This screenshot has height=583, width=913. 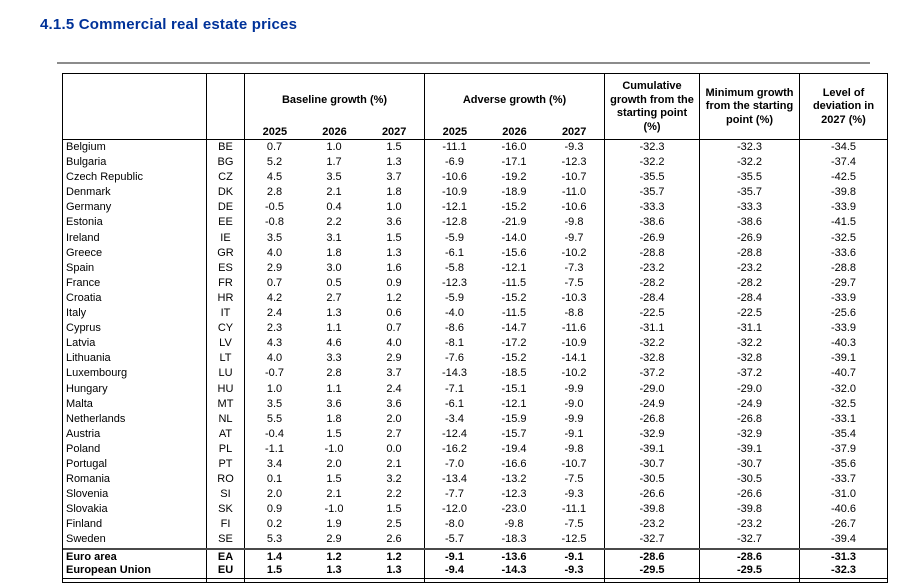 I want to click on baseline-2025-cell: -0.8, so click(x=274, y=223).